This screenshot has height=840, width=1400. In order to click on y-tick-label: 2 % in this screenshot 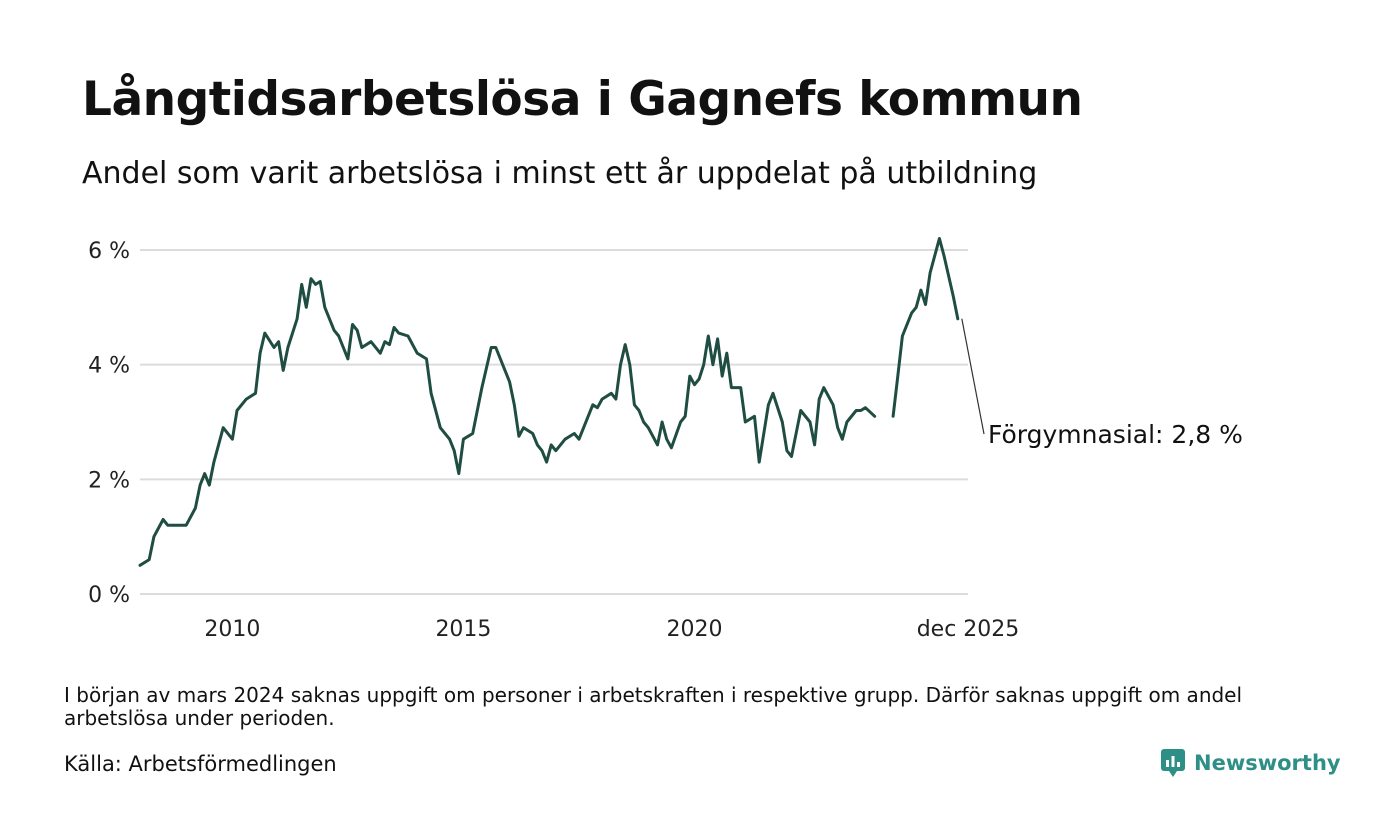, I will do `click(109, 480)`.